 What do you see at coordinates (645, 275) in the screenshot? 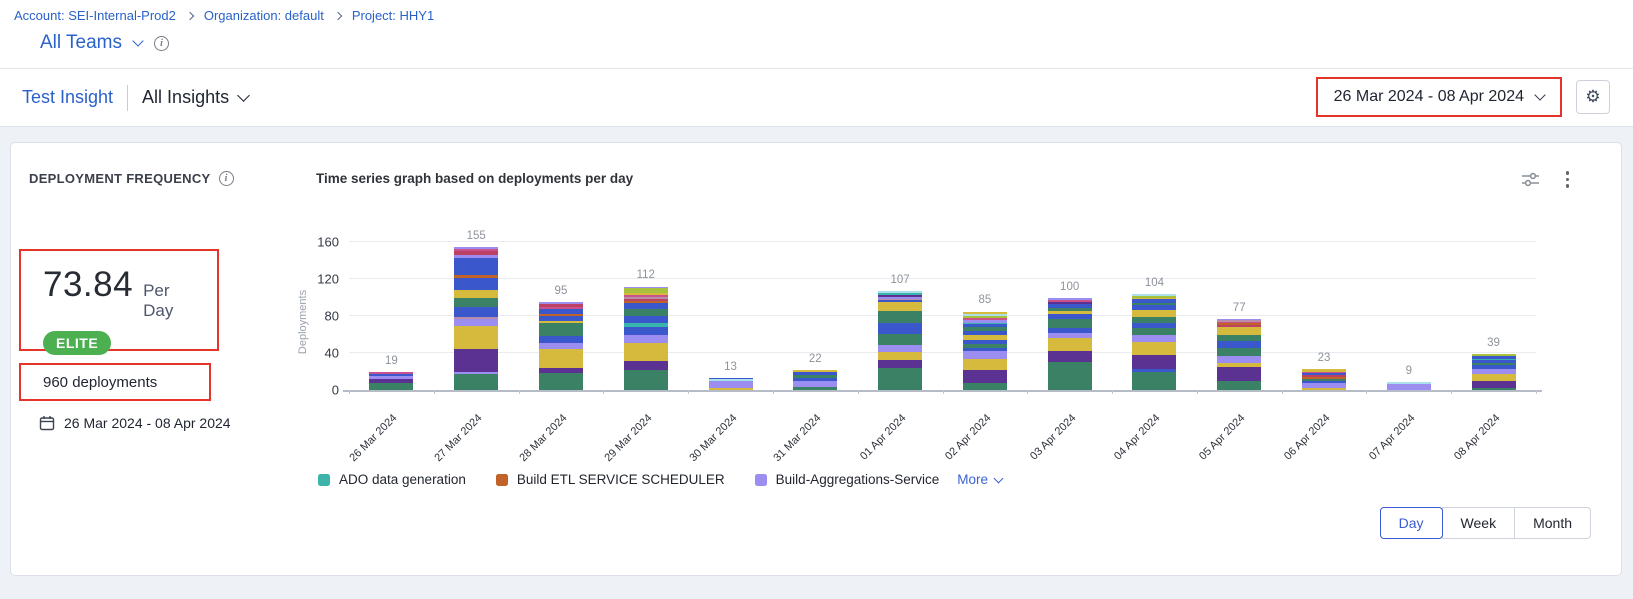
I see `bar-value-label: 112` at bounding box center [645, 275].